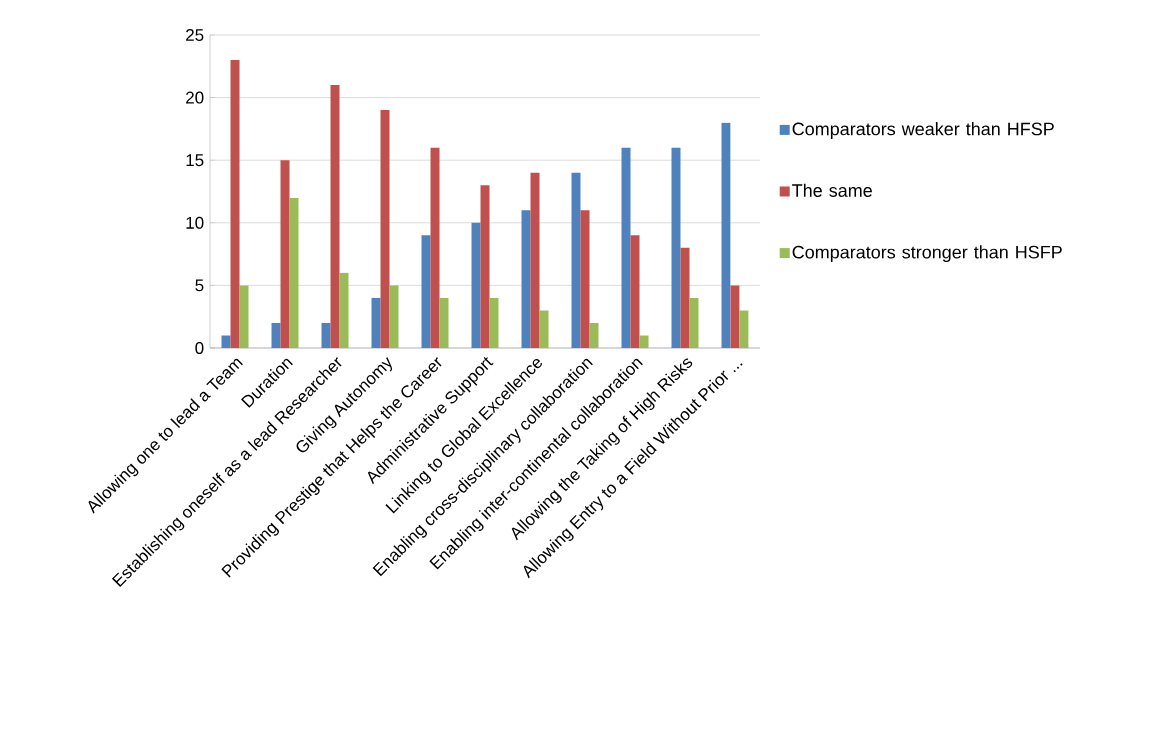 This screenshot has height=738, width=1158. I want to click on y-tick-label: 15, so click(195, 160).